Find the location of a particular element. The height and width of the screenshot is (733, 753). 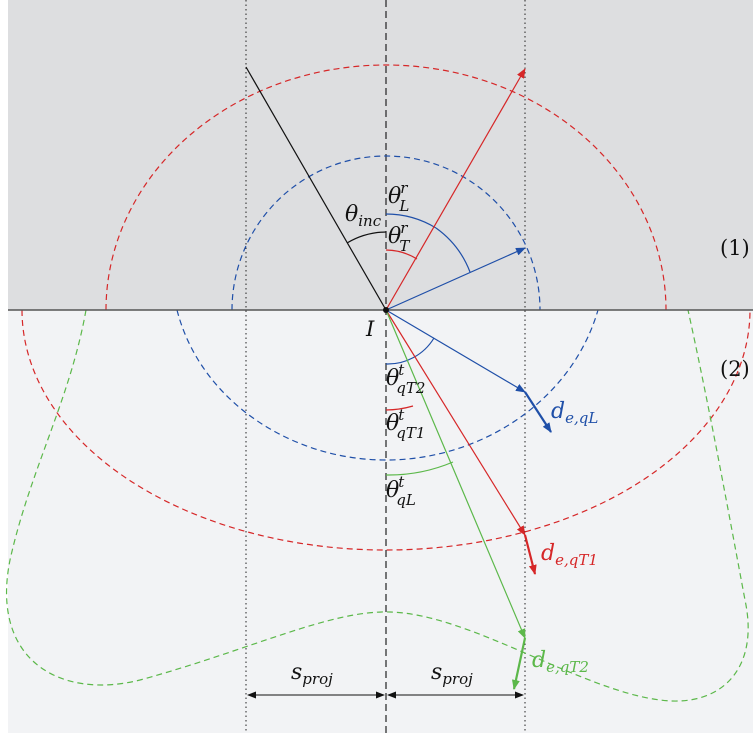

theta-qT1-t-arc is located at coordinates (399, 408).